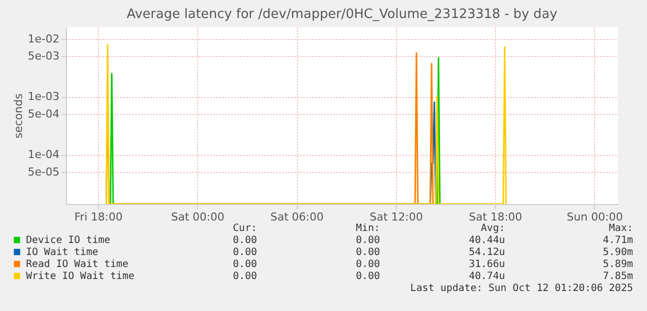 The image size is (647, 311). What do you see at coordinates (342, 14) in the screenshot?
I see `chart-title: Average latency for /dev/mapper/0HC_Volume_23123318 - by day` at bounding box center [342, 14].